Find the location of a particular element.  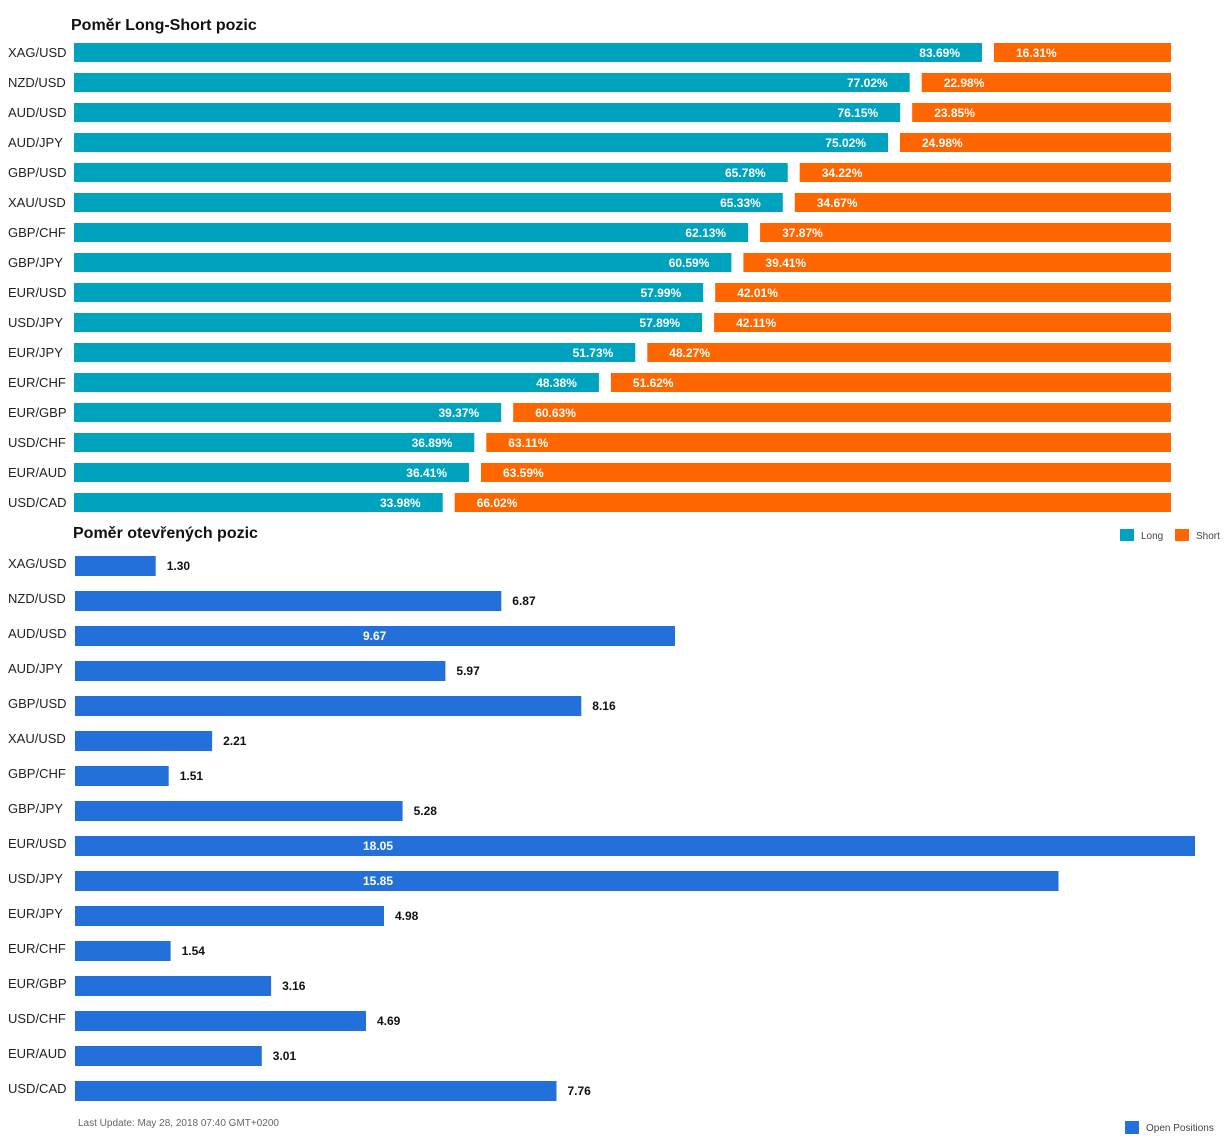

op-category-label: AUD/USD is located at coordinates (37, 633).